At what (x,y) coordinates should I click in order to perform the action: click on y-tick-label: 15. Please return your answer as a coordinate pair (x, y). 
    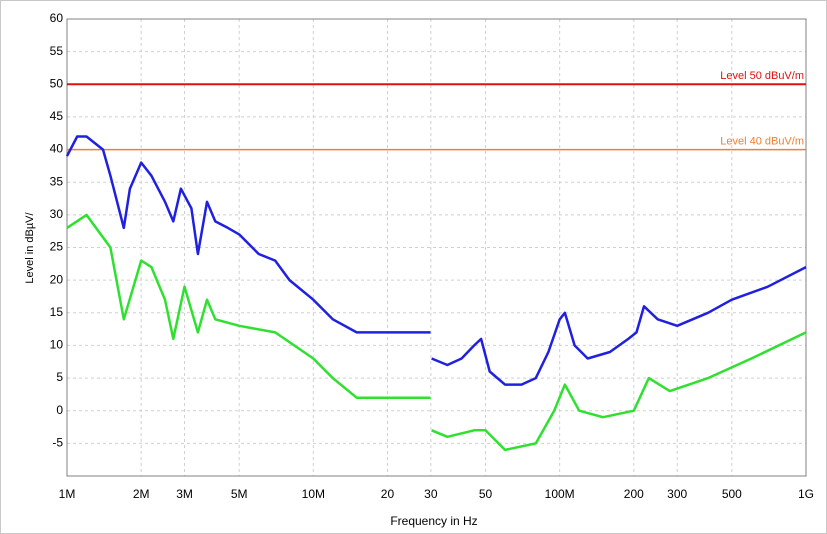
    Looking at the image, I should click on (57, 312).